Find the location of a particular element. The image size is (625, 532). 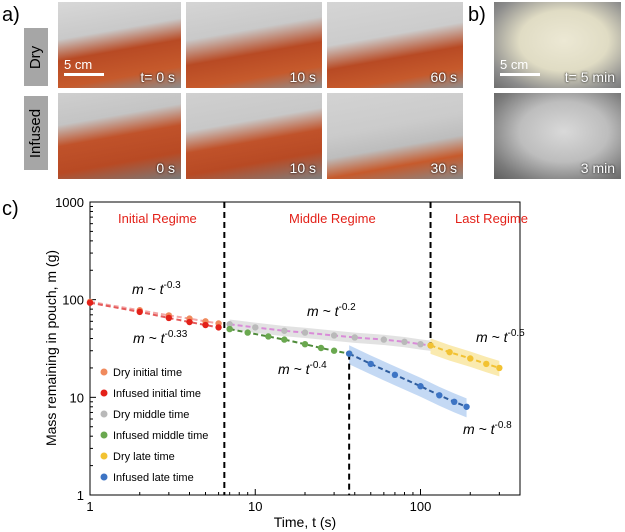

fit-infused-initial-time is located at coordinates (154, 315).